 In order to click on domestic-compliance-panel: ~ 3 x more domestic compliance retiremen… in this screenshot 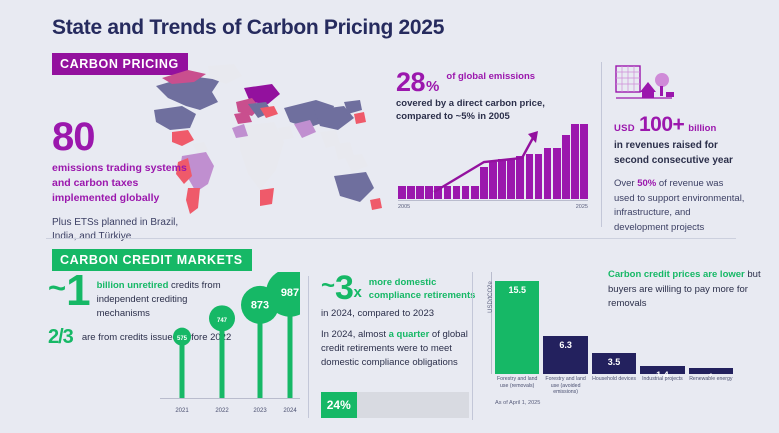, I will do `click(394, 343)`.